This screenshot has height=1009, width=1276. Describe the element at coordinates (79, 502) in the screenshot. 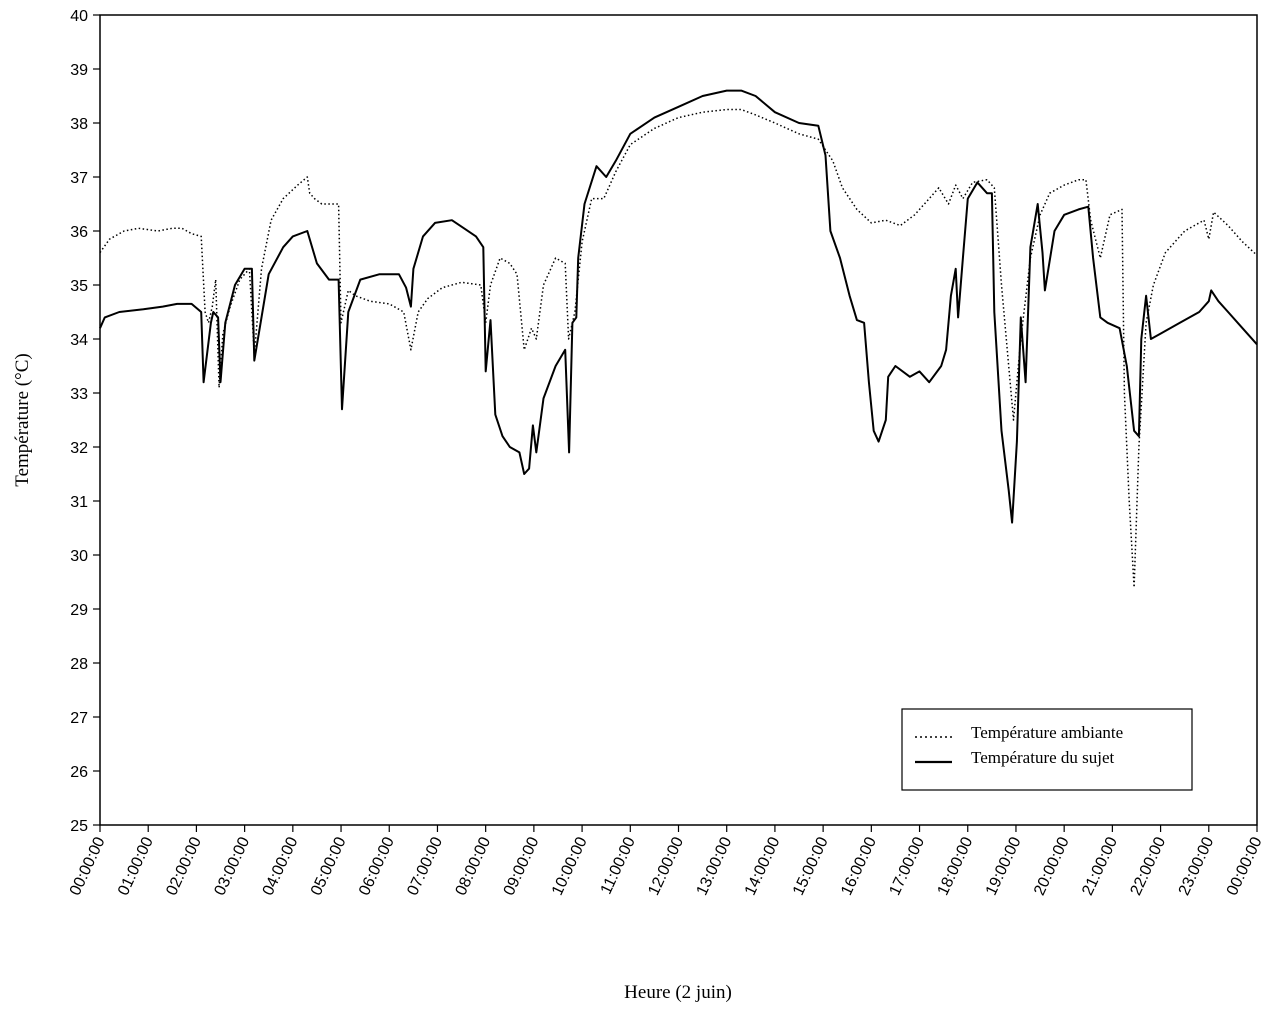

I see `y-tick-label: 31` at that location.